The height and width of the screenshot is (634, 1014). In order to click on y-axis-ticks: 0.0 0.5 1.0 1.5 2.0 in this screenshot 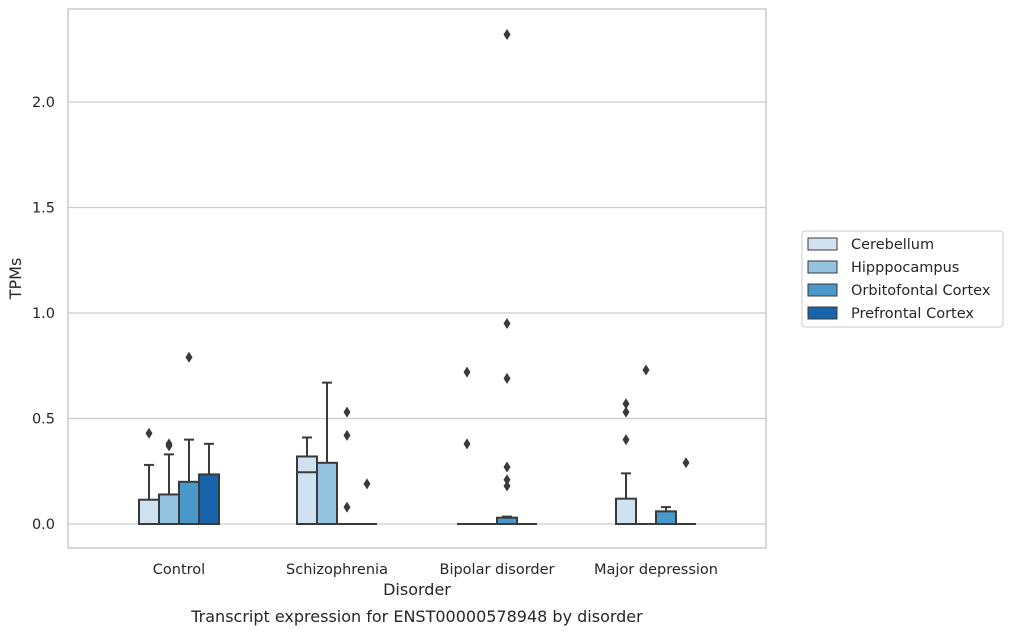, I will do `click(43, 314)`.